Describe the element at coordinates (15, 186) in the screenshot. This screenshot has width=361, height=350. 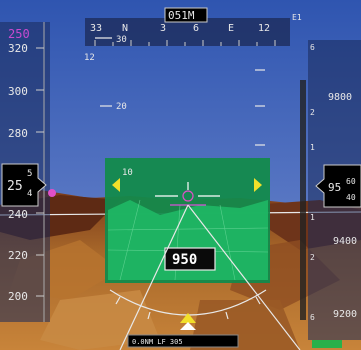
I see `airspeed-readout-main: 25` at that location.